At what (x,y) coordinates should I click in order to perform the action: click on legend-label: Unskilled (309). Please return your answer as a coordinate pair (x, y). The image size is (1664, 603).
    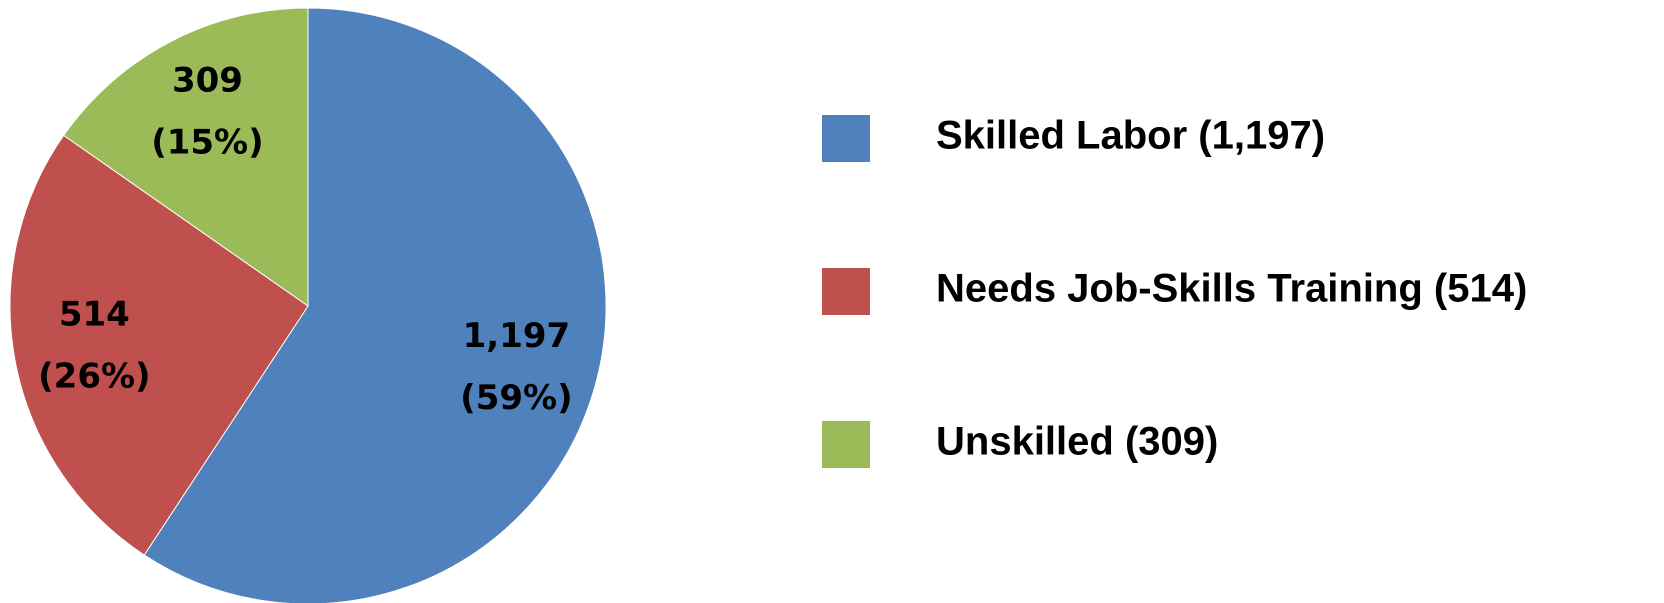
    Looking at the image, I should click on (1077, 442).